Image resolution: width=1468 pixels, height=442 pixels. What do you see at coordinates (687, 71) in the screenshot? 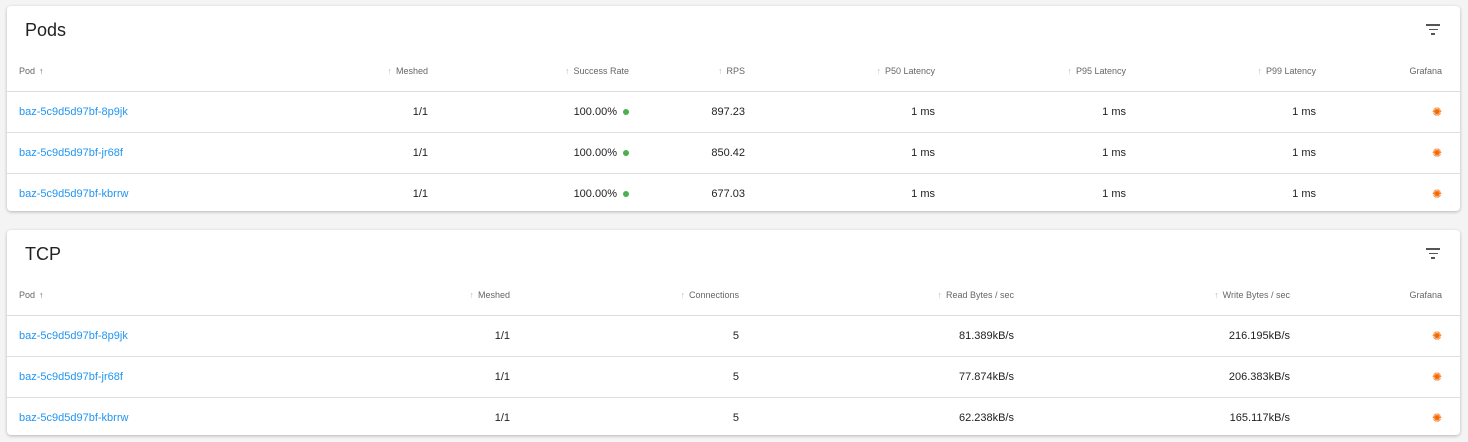
I see `column-header-rps: ↑ RPS` at bounding box center [687, 71].